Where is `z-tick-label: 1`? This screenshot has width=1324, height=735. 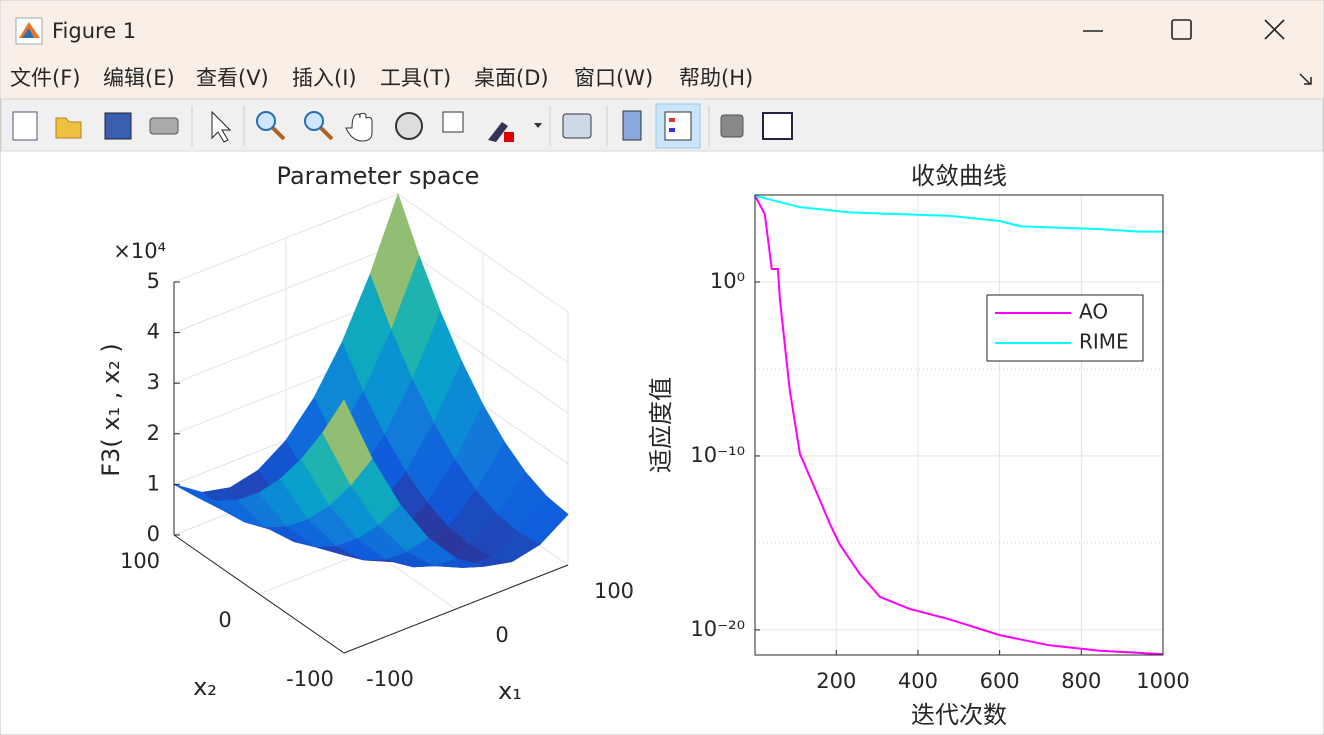
z-tick-label: 1 is located at coordinates (153, 483).